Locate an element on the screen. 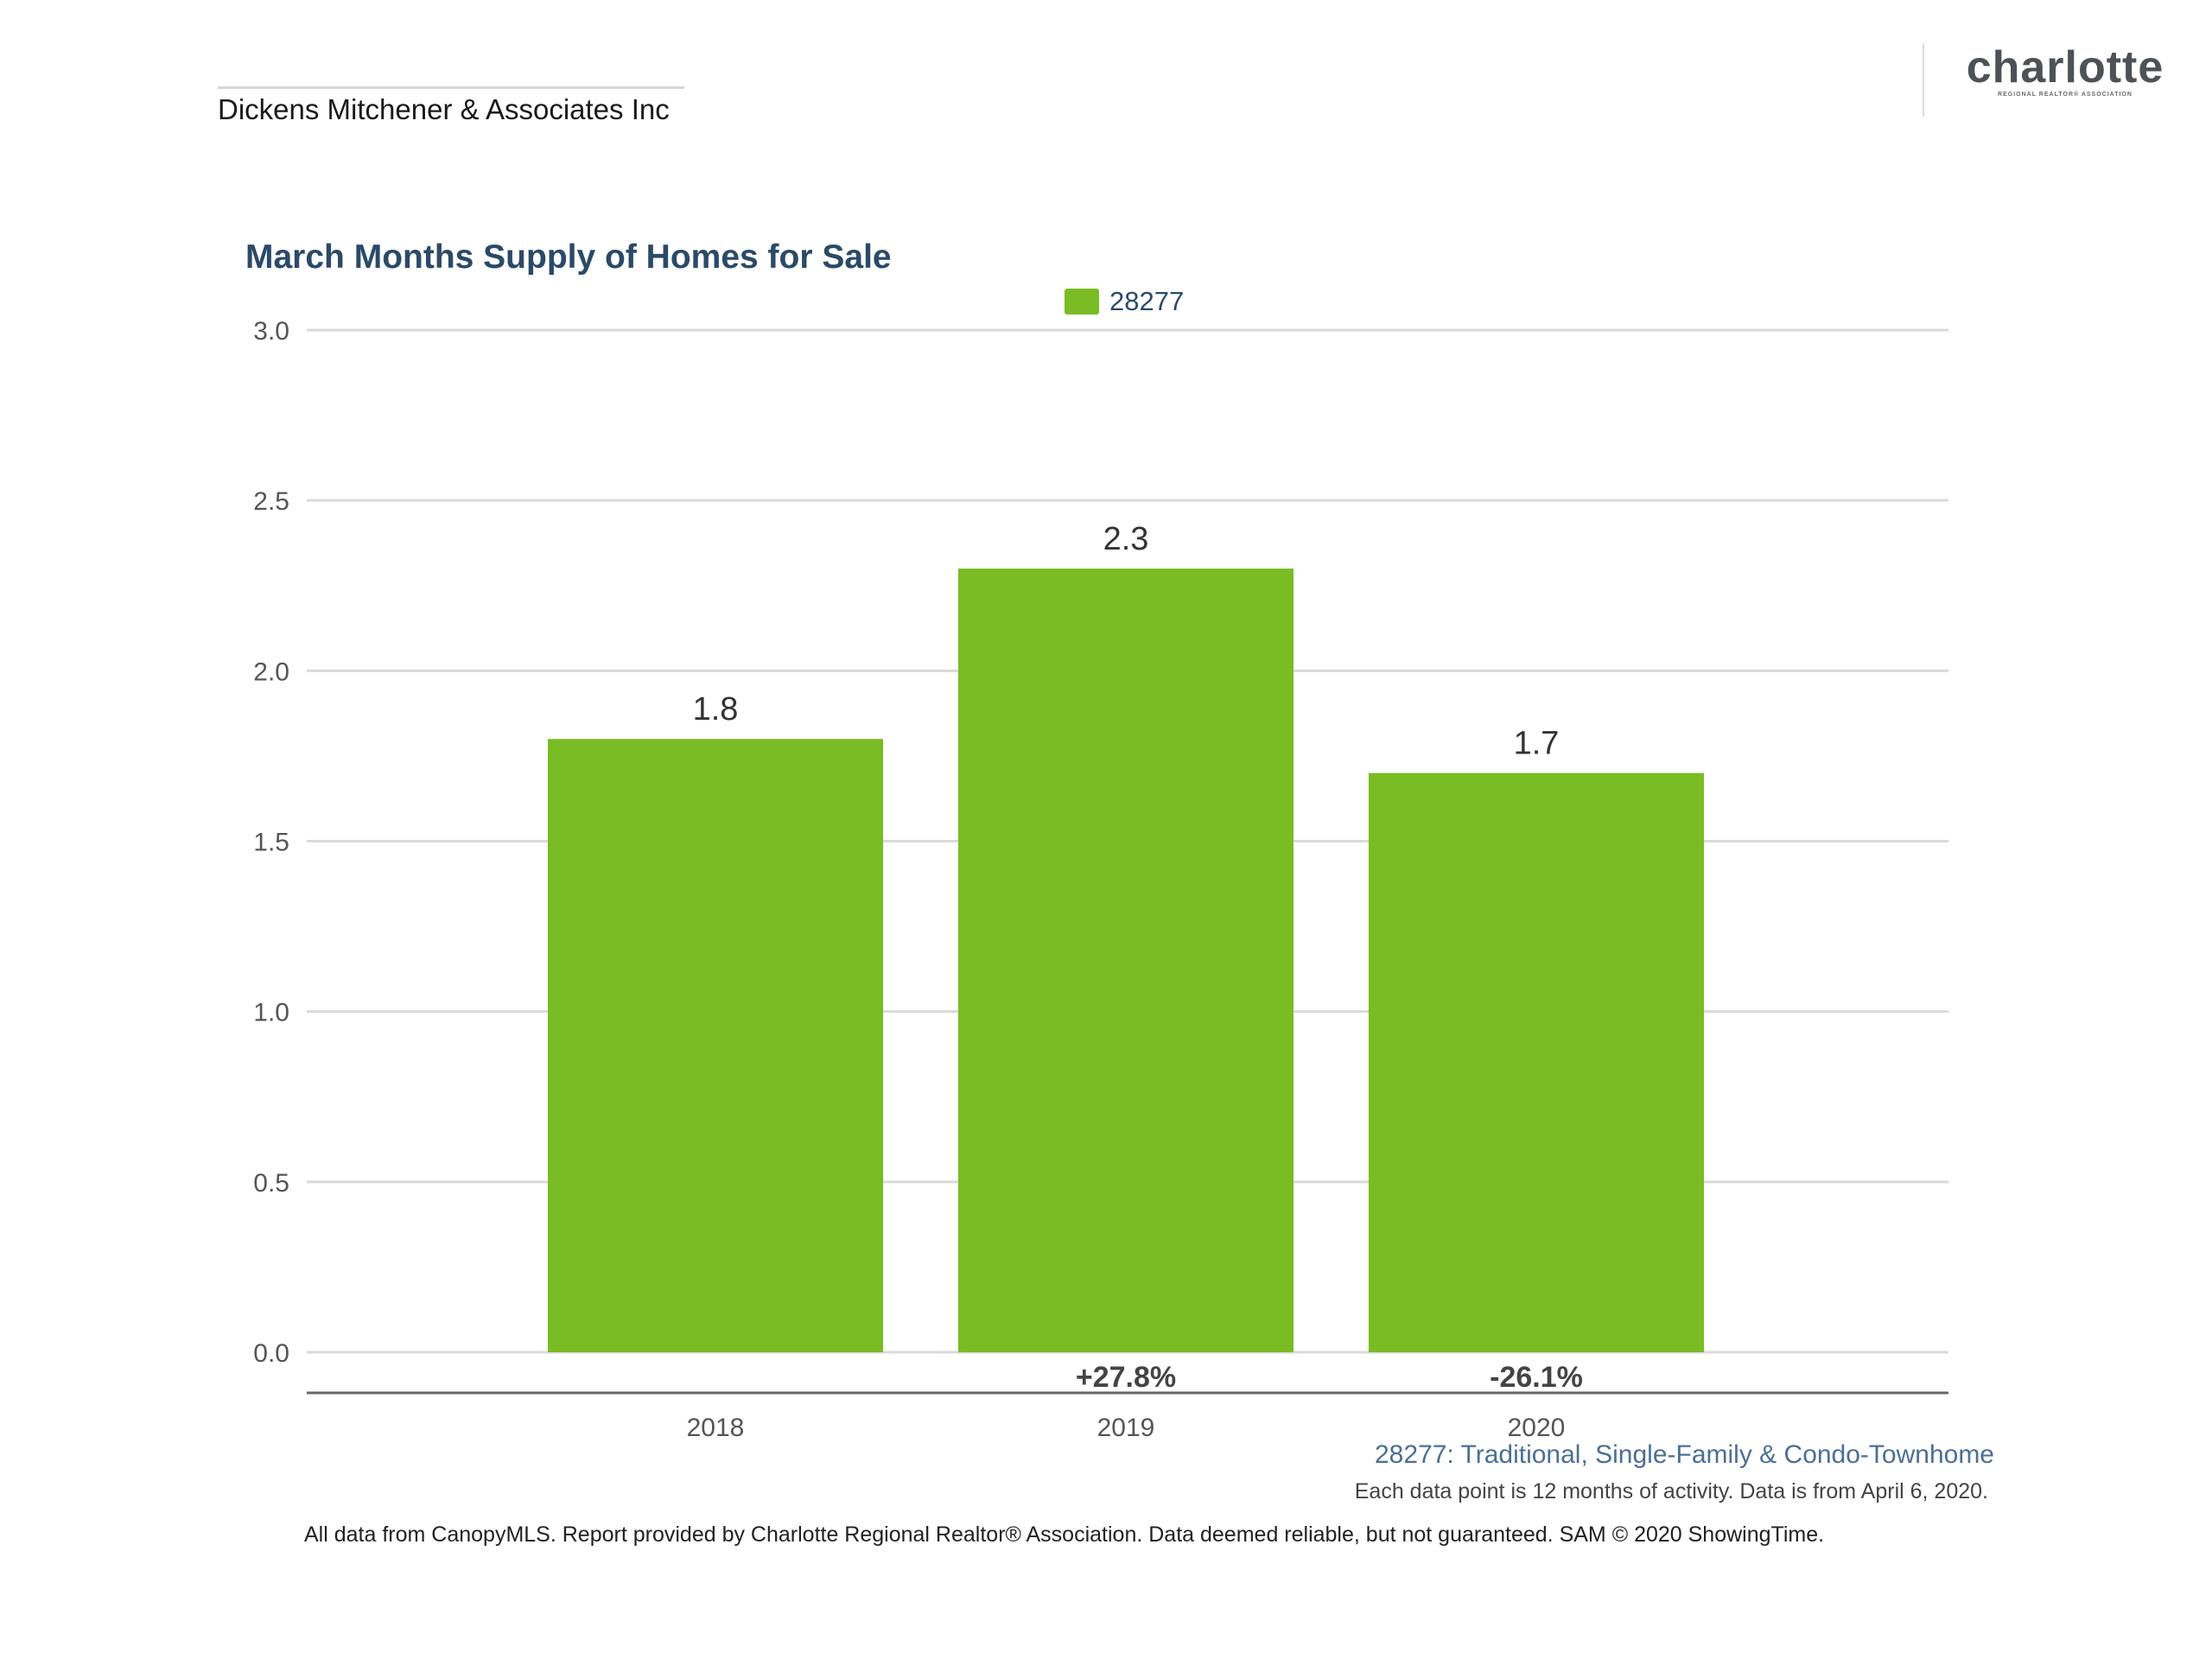  x-tick-label: 2020 is located at coordinates (1537, 1428).